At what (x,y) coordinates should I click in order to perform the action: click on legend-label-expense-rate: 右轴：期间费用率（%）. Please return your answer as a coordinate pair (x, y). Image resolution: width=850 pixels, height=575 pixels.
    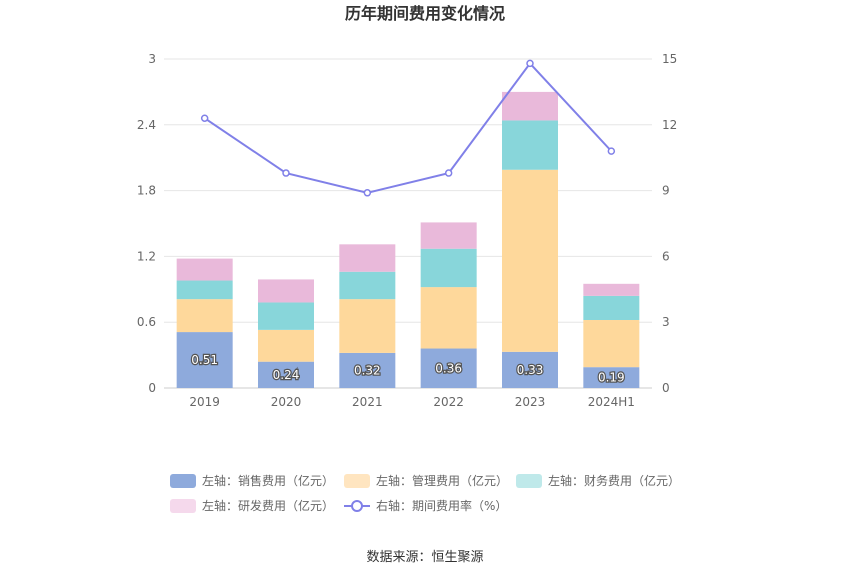
    Looking at the image, I should click on (442, 506).